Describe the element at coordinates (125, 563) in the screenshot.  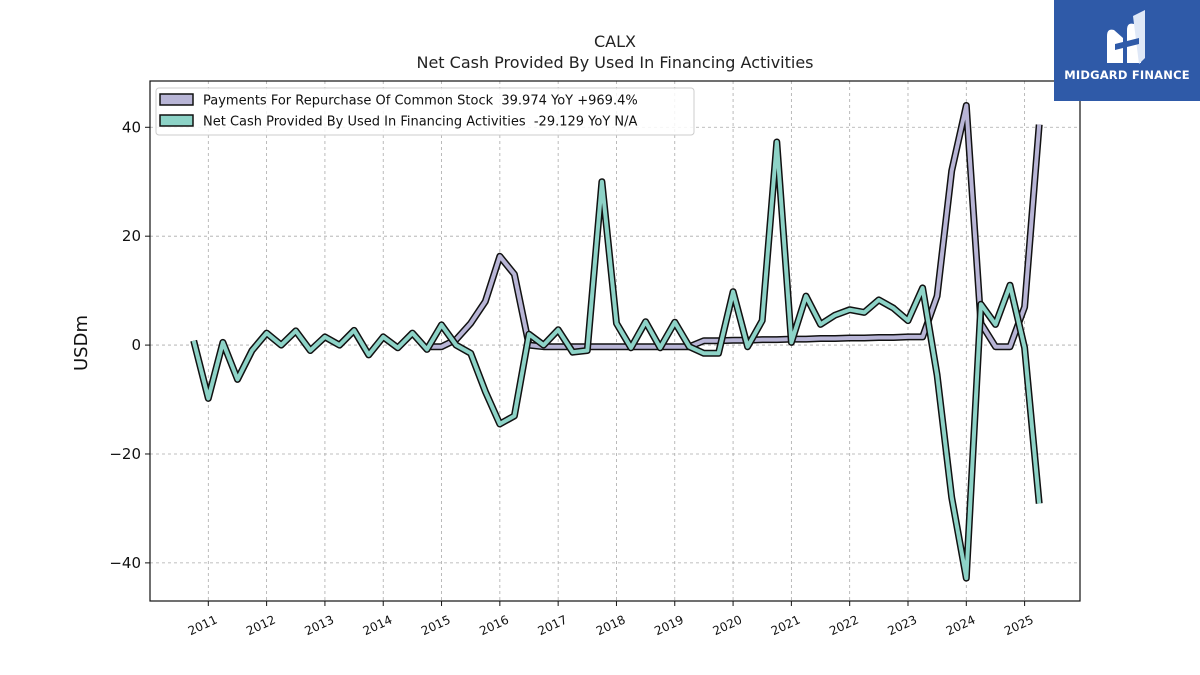
I see `y-tick-label: −40` at that location.